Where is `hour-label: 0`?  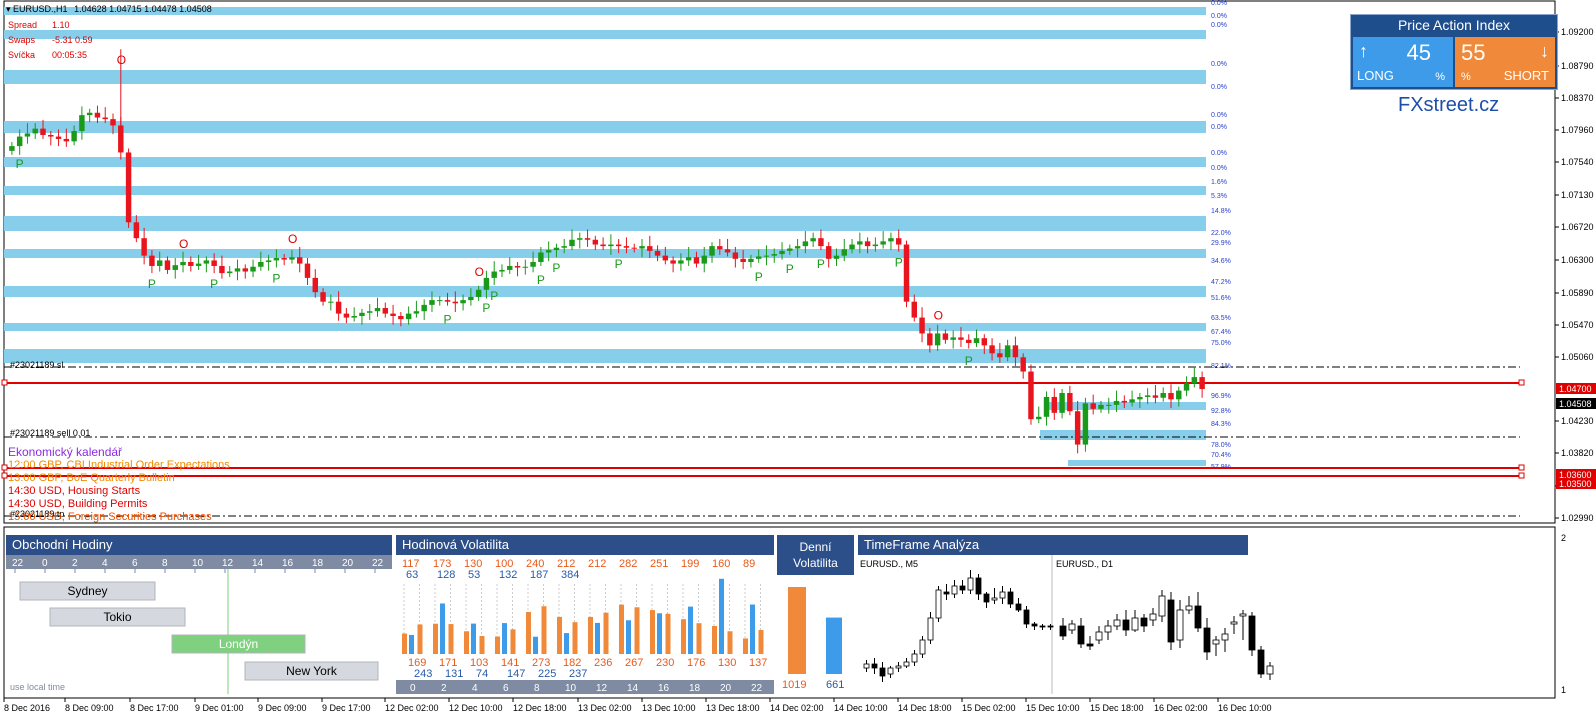
hour-label: 0 is located at coordinates (45, 563).